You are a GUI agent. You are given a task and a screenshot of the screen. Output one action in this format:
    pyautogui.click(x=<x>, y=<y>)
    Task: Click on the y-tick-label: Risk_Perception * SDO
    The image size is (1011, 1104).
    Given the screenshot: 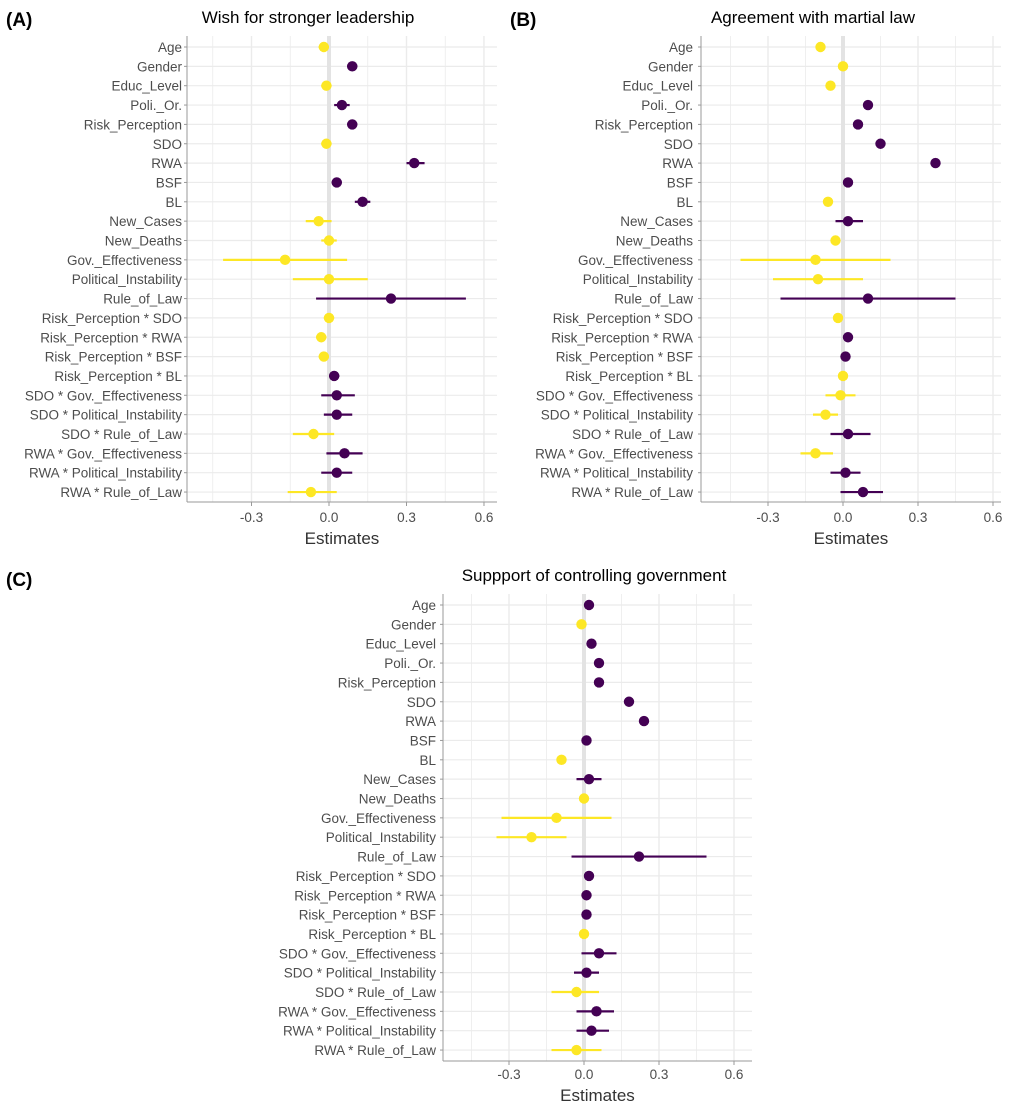 What is the action you would take?
    pyautogui.click(x=623, y=318)
    